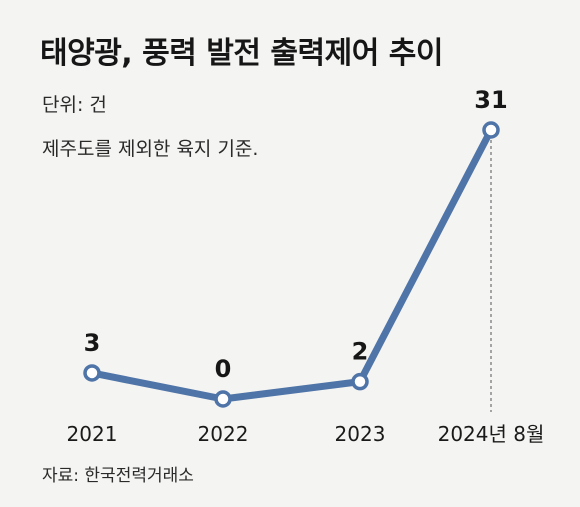  Describe the element at coordinates (491, 434) in the screenshot. I see `x-tick-label-3: 2024년 8월` at that location.